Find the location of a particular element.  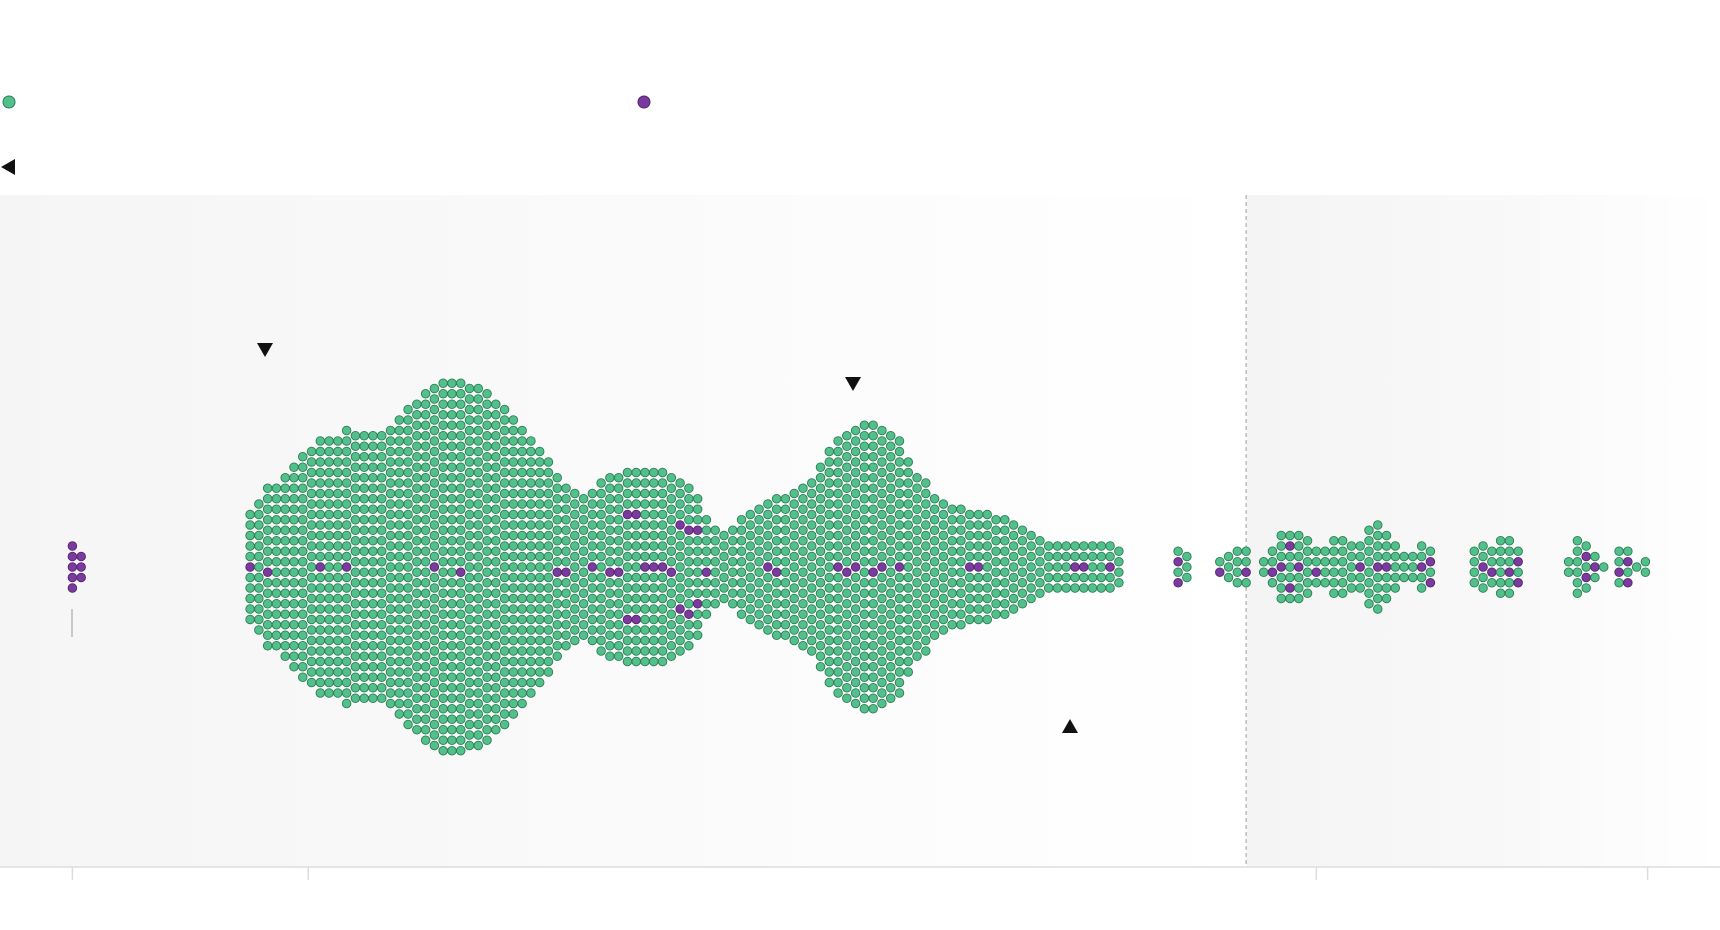

nav-arrow is located at coordinates (8, 167).